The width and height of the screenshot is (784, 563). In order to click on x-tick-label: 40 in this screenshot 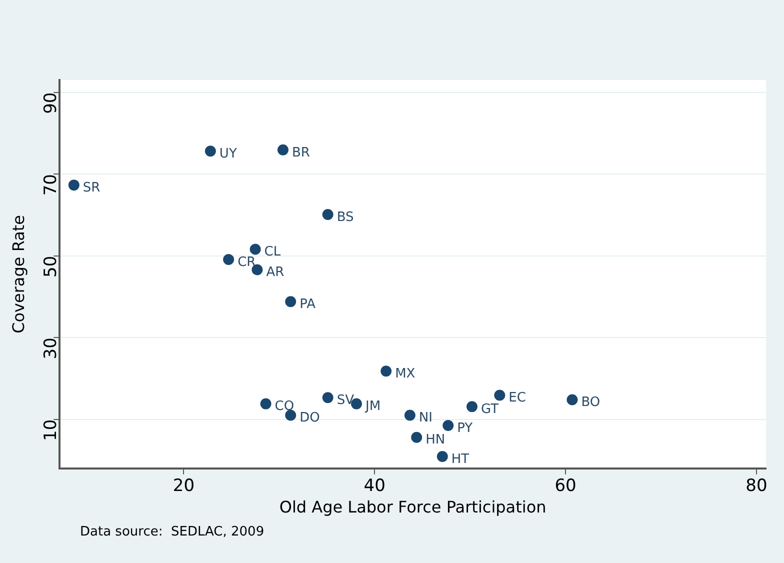, I will do `click(375, 486)`.